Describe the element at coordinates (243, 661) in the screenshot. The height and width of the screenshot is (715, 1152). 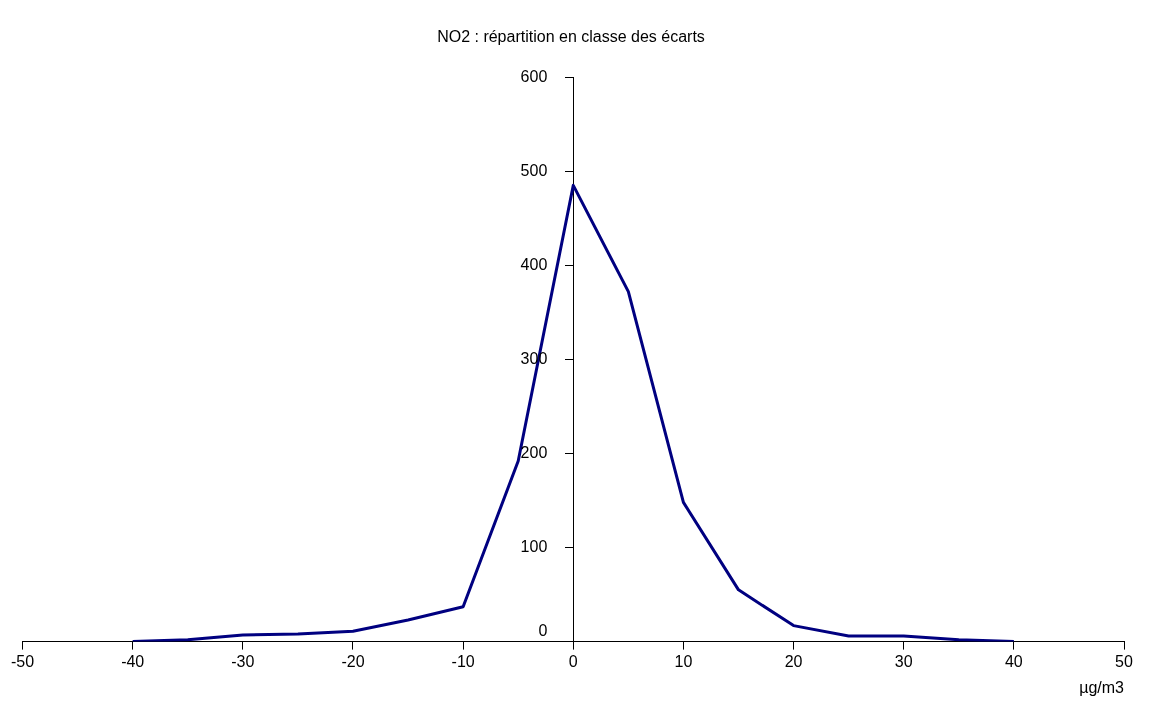
I see `x-tick-label: -30` at that location.